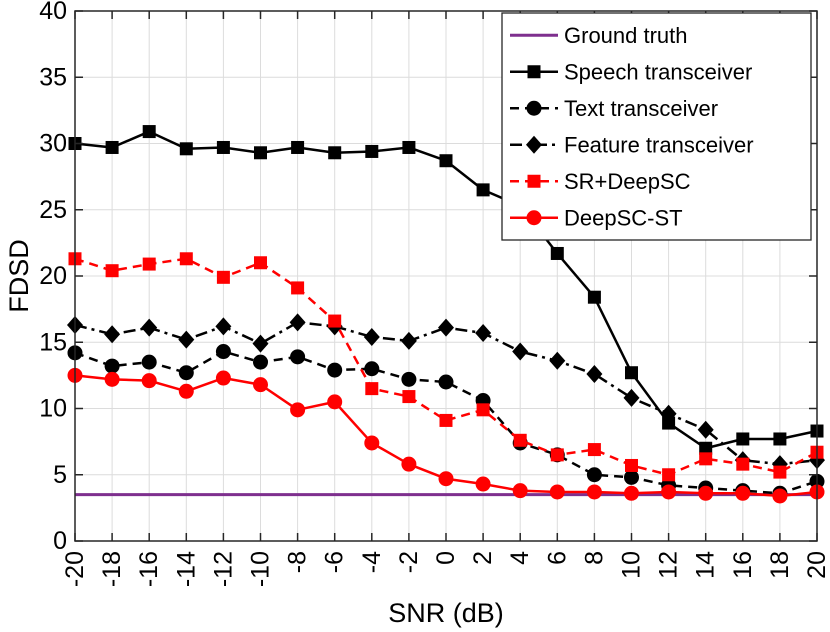  I want to click on x-tick-label: 8, so click(594, 558).